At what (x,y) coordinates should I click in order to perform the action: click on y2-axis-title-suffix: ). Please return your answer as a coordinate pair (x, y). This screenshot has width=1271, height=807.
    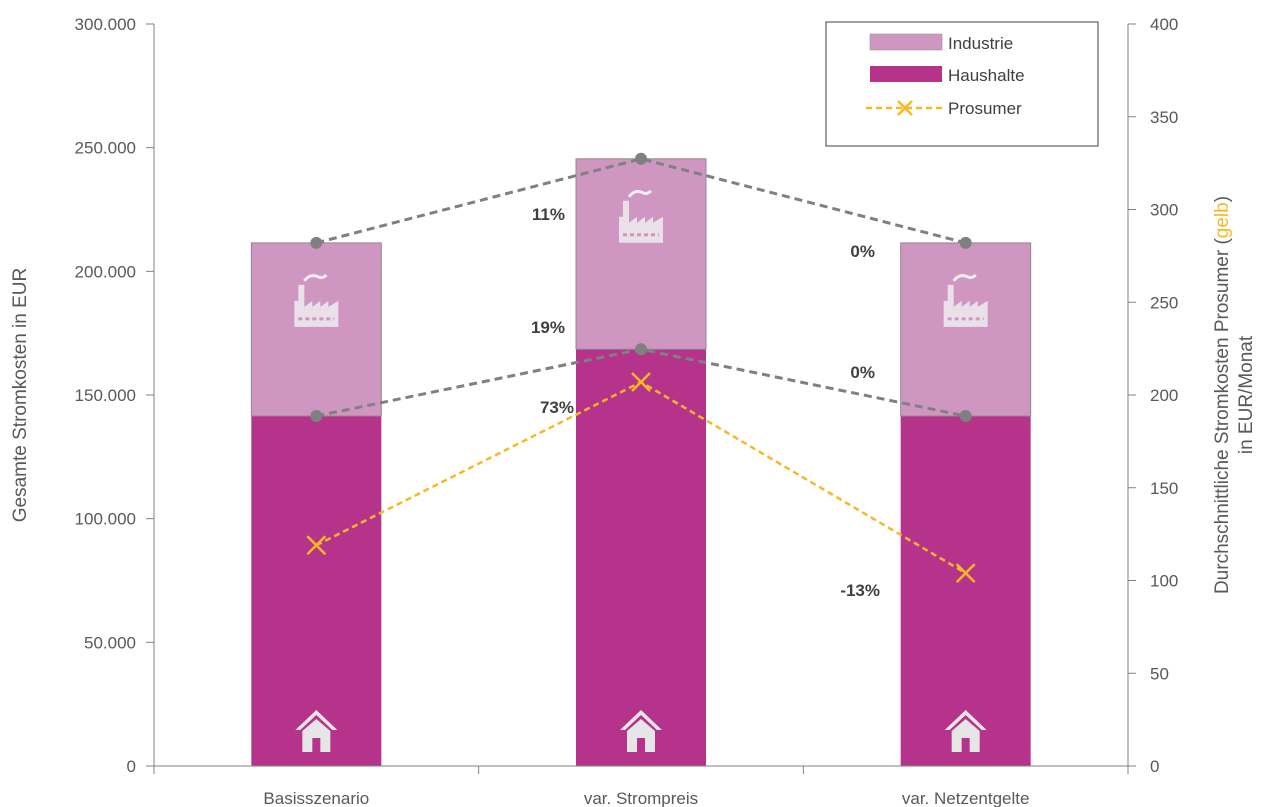
    Looking at the image, I should click on (1222, 199).